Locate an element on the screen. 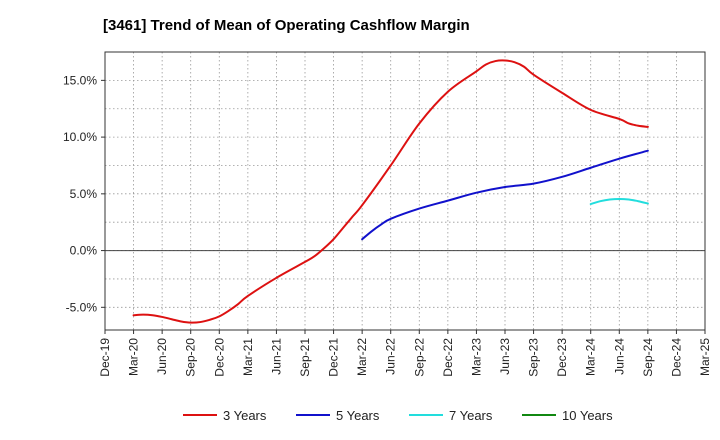 The width and height of the screenshot is (720, 440). legend-label: 10 Years is located at coordinates (587, 415).